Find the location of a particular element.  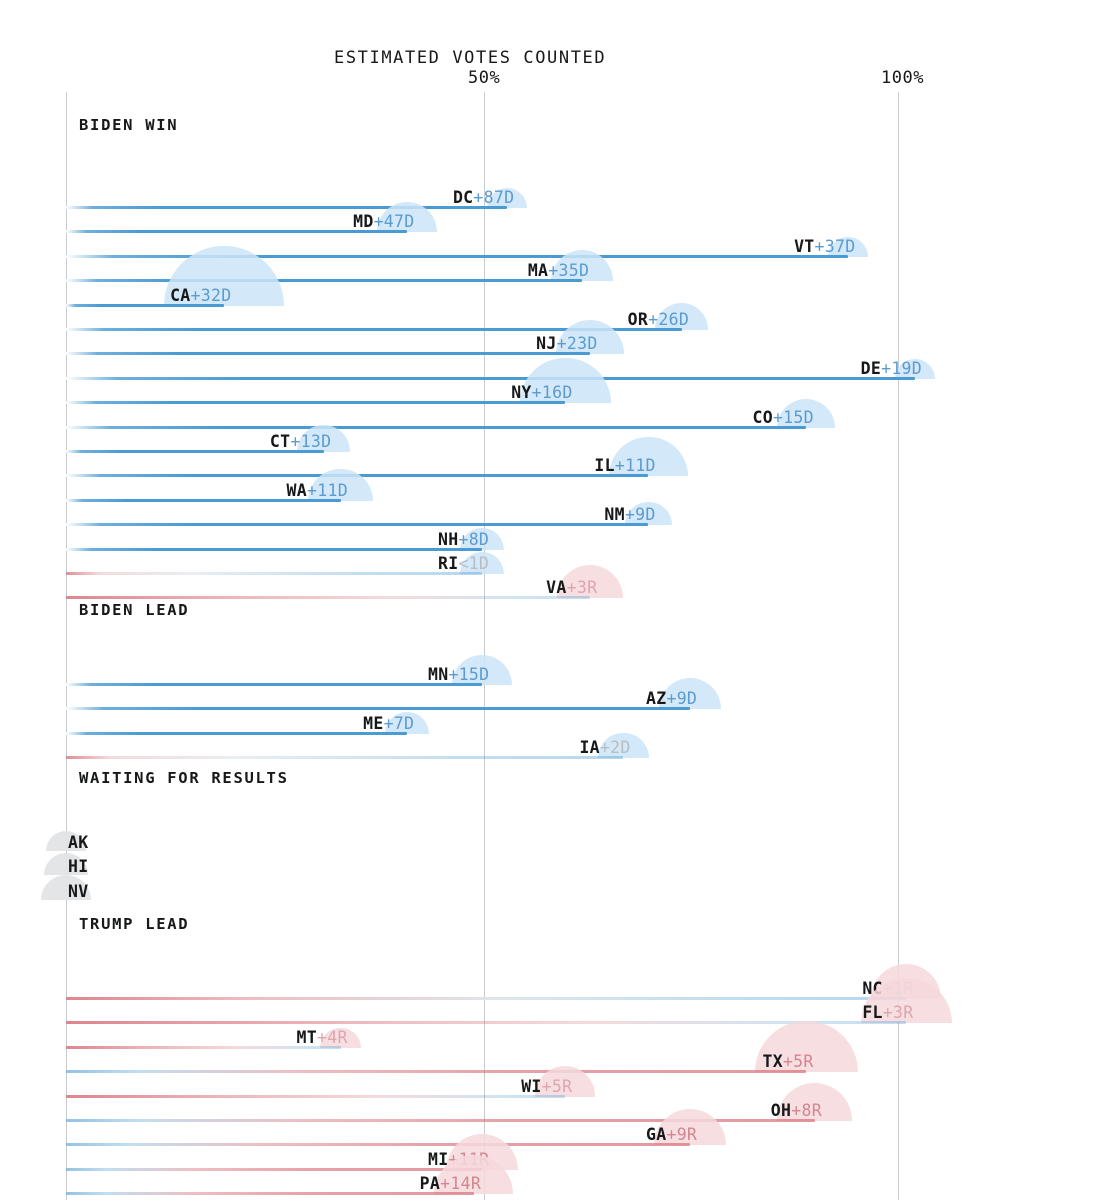

track-nj is located at coordinates (328, 354).